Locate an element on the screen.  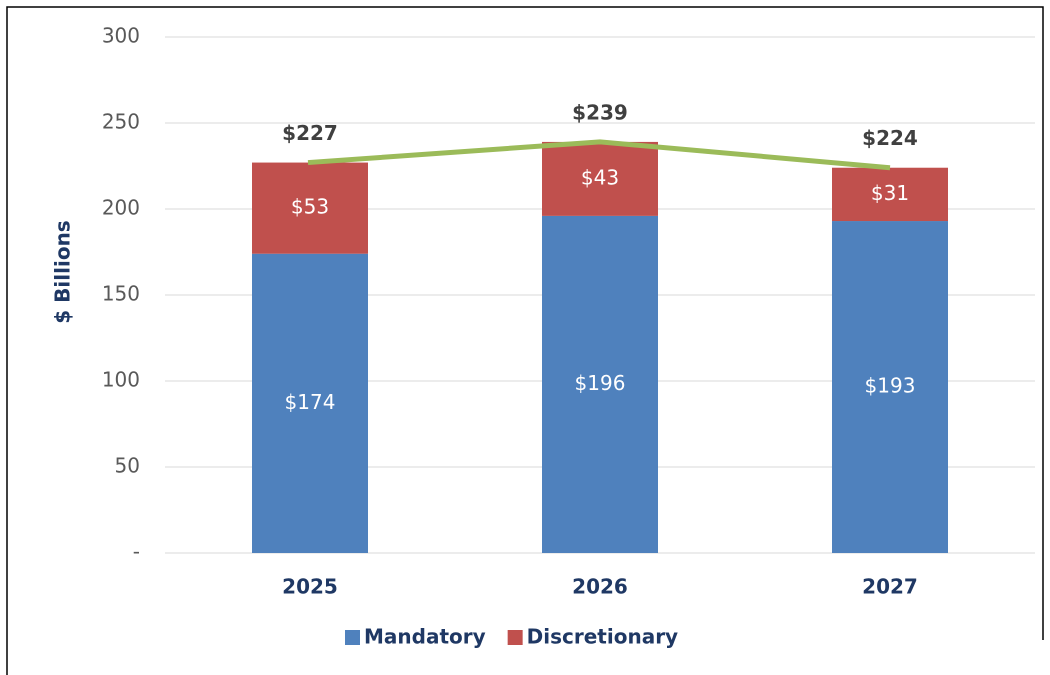
total-line is located at coordinates (599, 155).